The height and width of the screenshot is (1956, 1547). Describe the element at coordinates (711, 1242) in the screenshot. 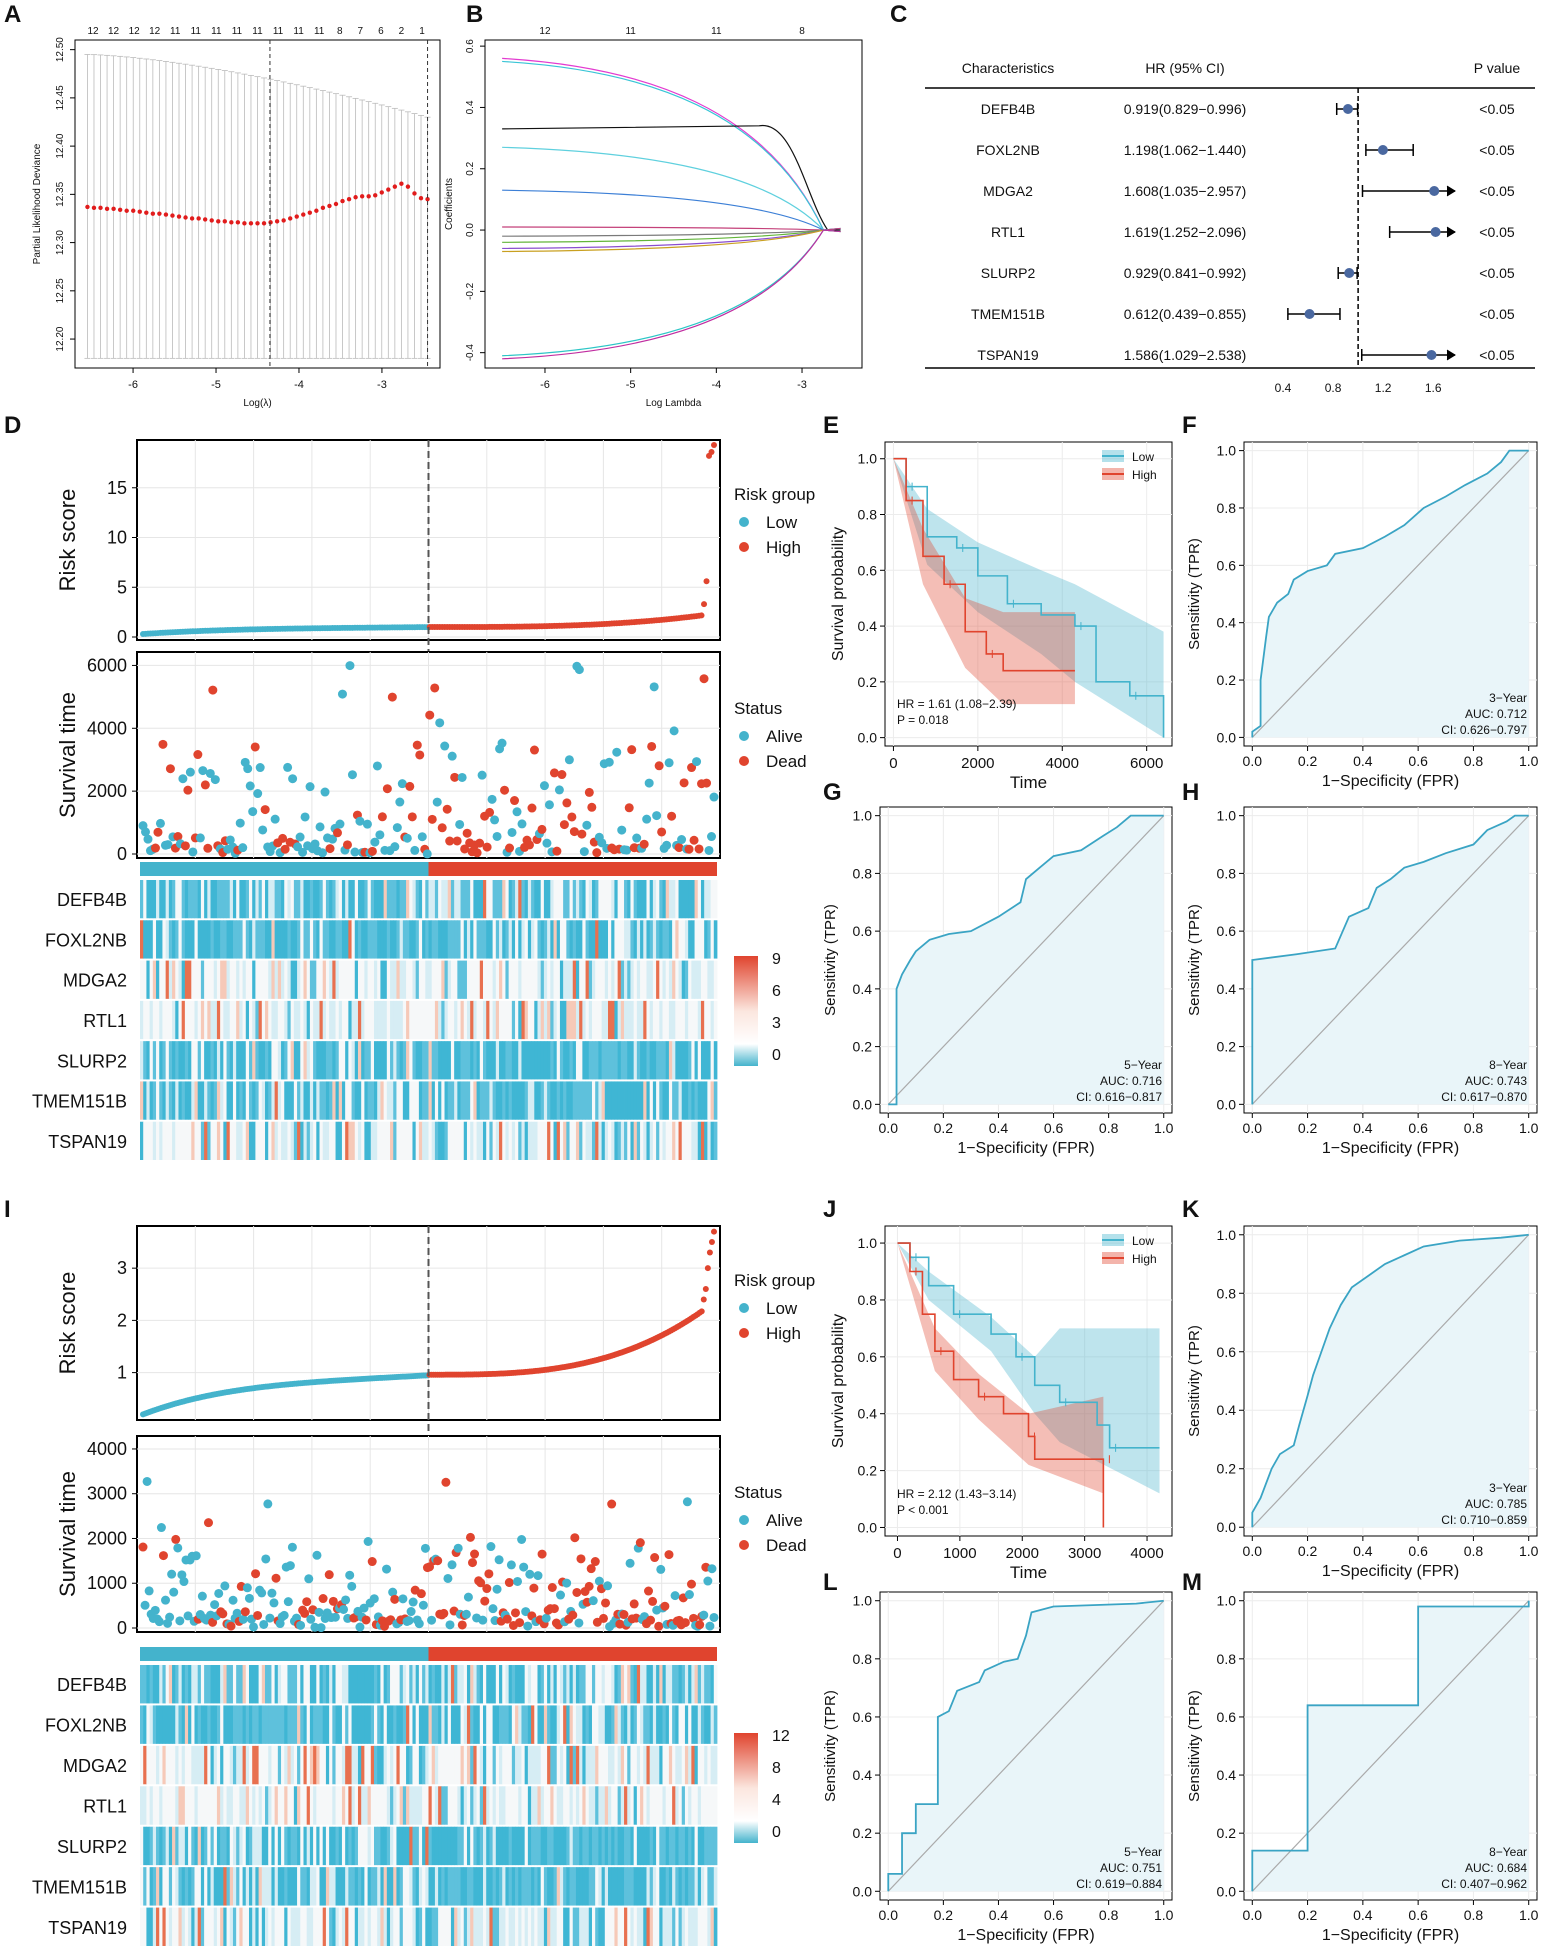

I see `risk-point` at that location.